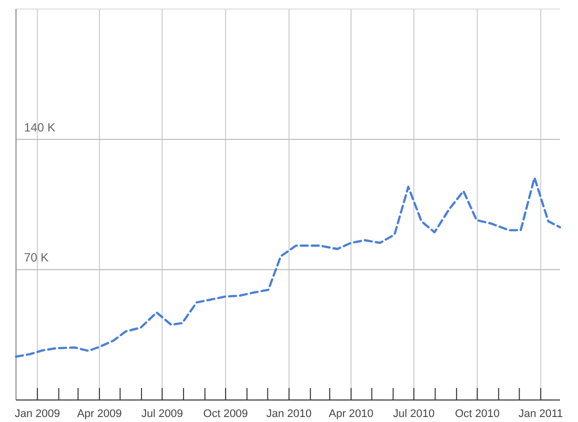  What do you see at coordinates (40, 127) in the screenshot?
I see `y-tick-label: 140 K` at bounding box center [40, 127].